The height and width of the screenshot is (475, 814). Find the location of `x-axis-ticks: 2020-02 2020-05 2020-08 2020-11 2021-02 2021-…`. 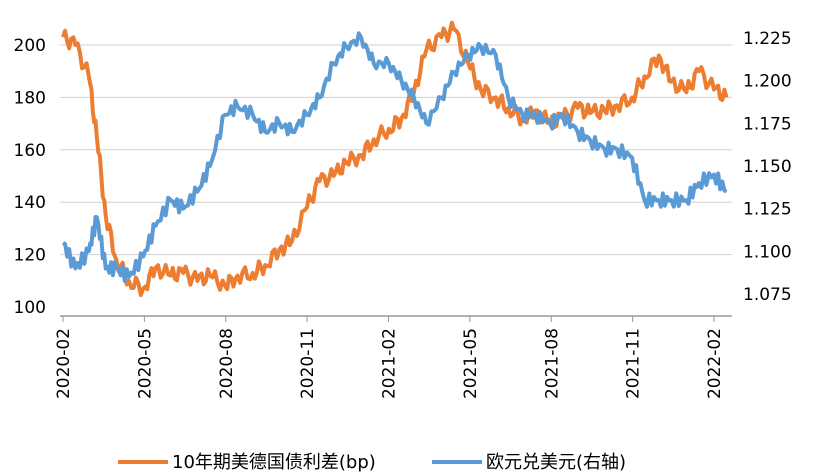

x-axis-ticks: 2020-02 2020-05 2020-08 2020-11 2021-02 2021-… is located at coordinates (389, 357).